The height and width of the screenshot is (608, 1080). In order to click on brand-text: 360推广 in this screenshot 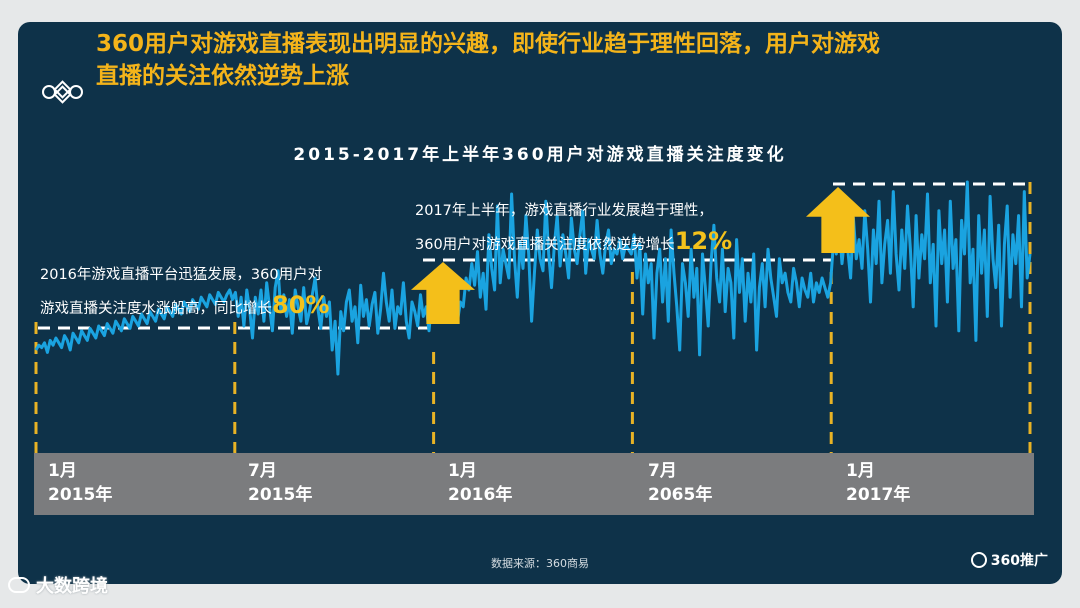, I will do `click(1019, 561)`.